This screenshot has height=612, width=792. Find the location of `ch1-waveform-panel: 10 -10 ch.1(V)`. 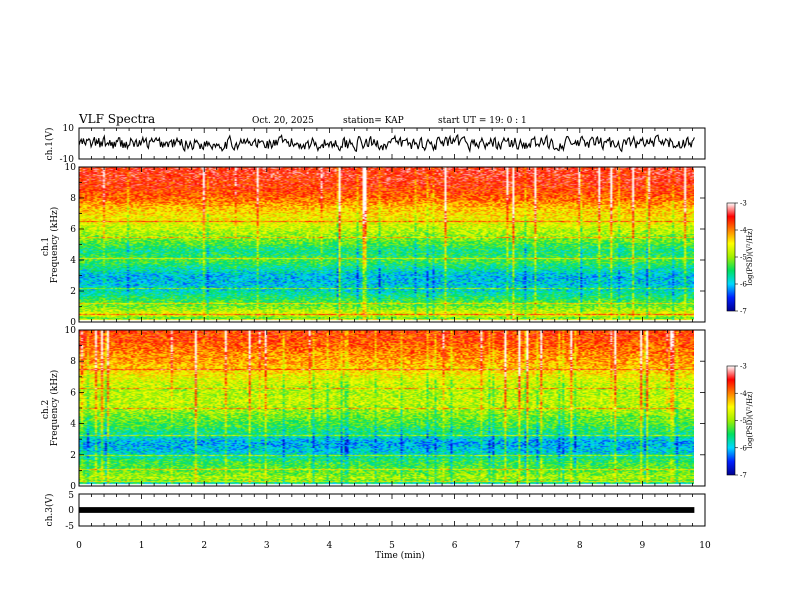

ch1-waveform-panel: 10 -10 ch.1(V) is located at coordinates (375, 144).